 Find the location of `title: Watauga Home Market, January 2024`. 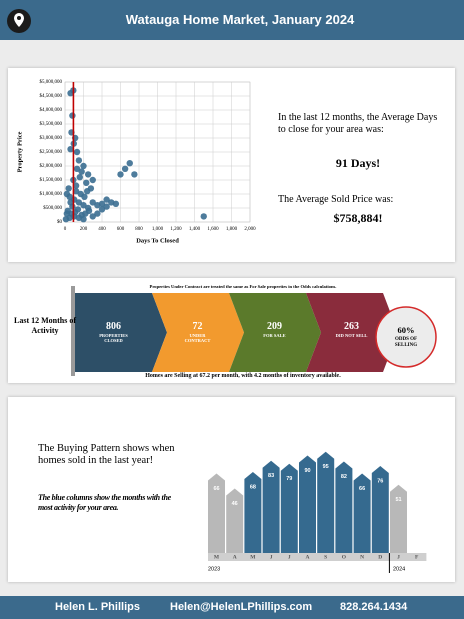

title: Watauga Home Market, January 2024 is located at coordinates (240, 19).